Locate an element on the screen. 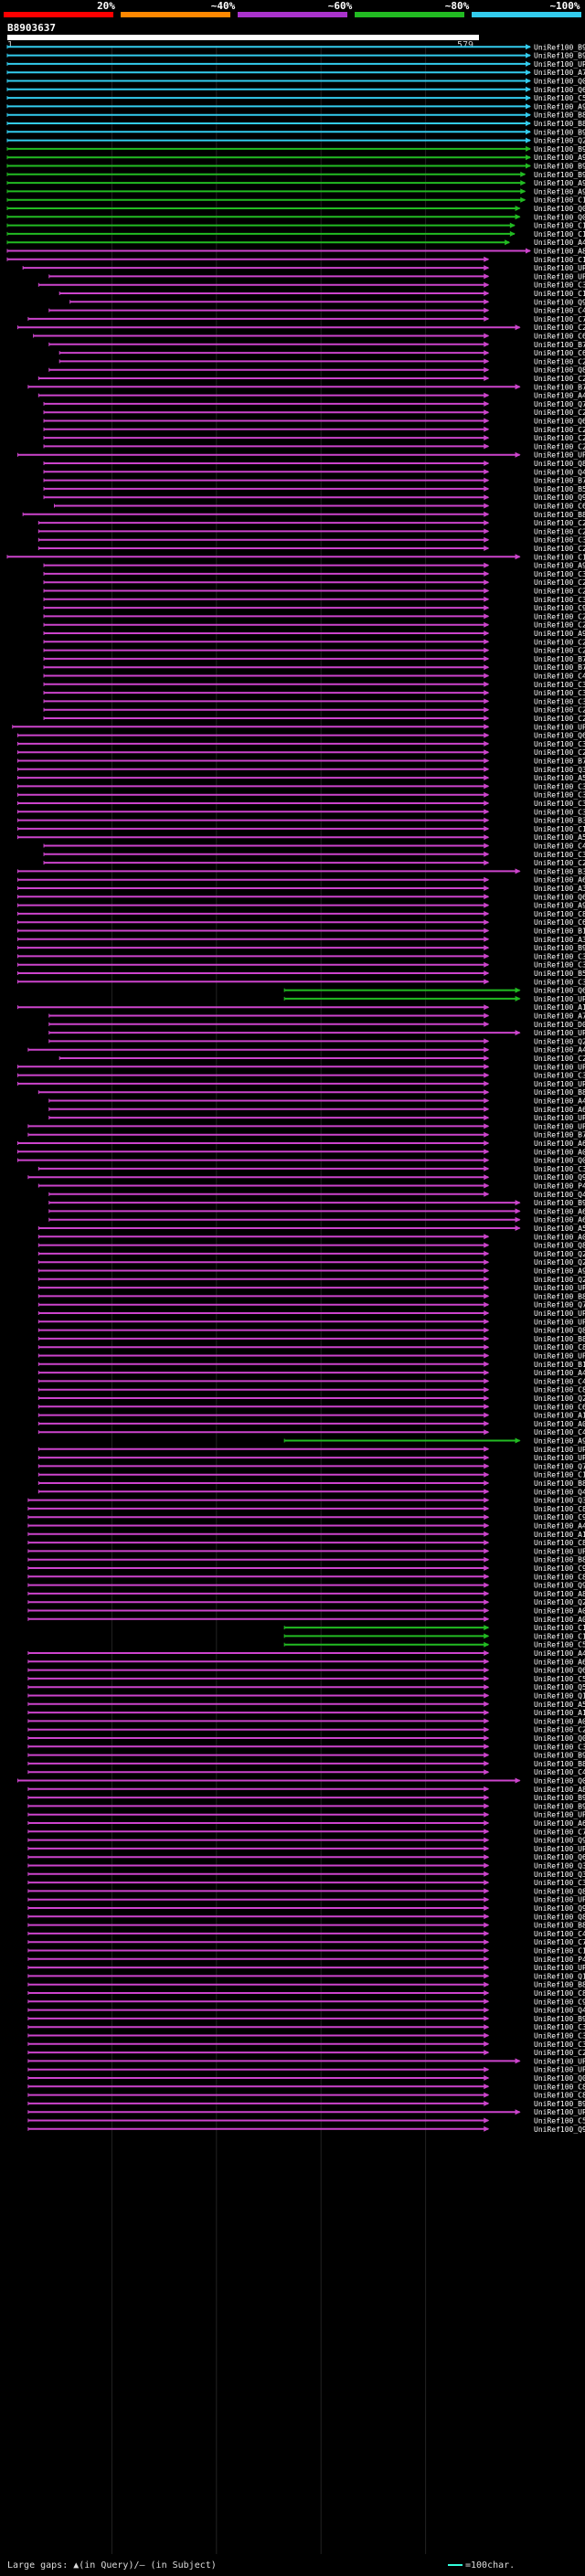  hit-label: UniRef100_B9FTF7 is located at coordinates (560, 1756).